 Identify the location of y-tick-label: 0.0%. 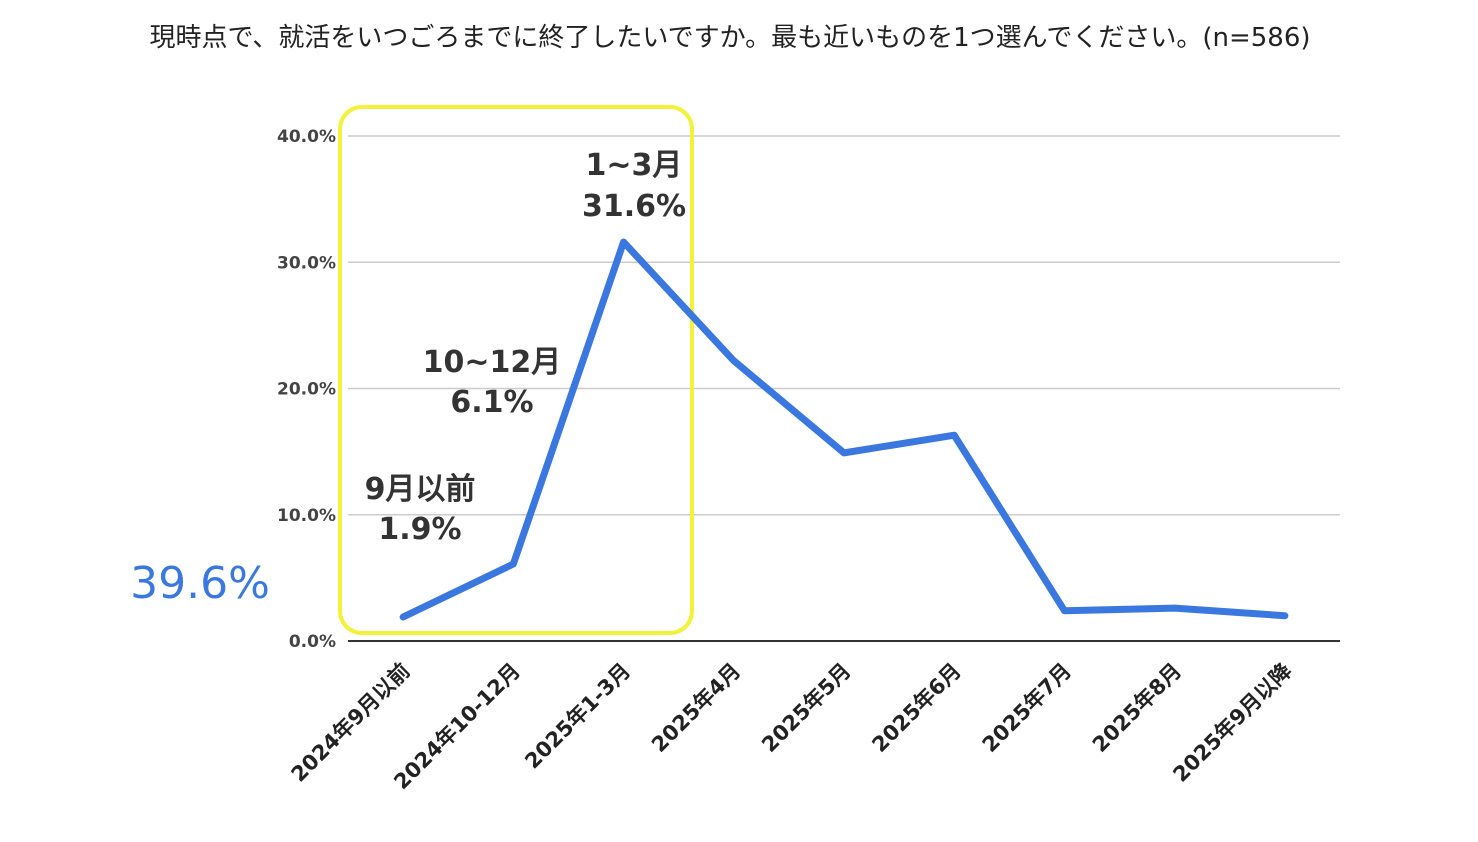
(312, 642).